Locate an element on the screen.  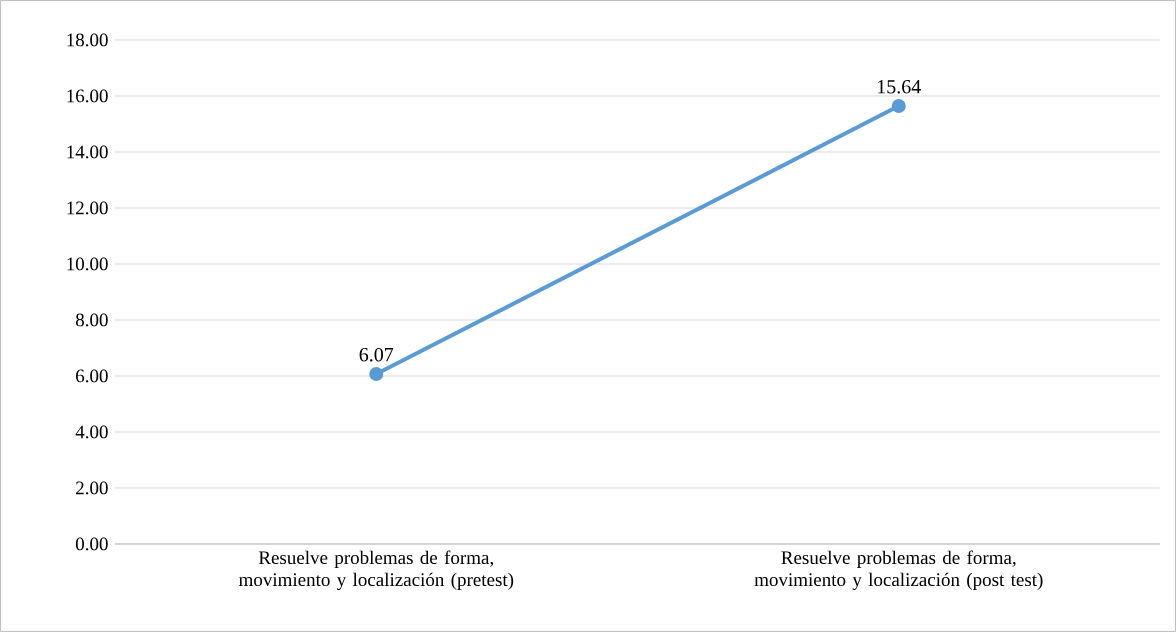
data-label: 15.64 is located at coordinates (899, 87).